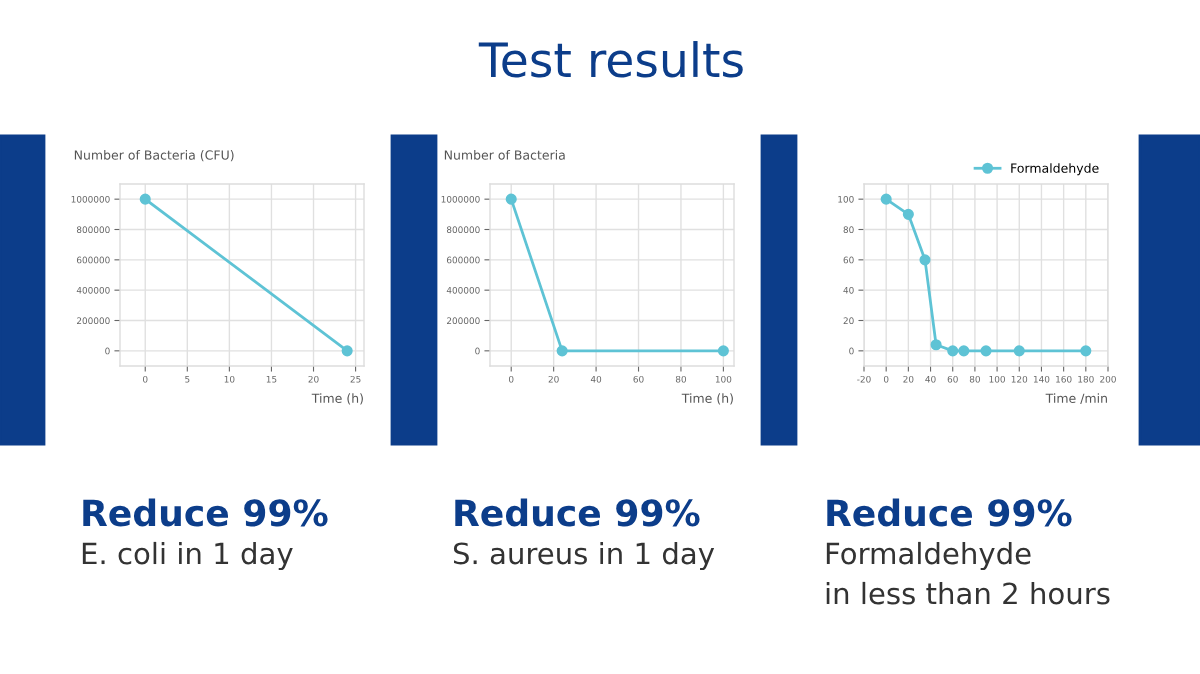  What do you see at coordinates (584, 556) in the screenshot?
I see `text: S. aureus in 1 day` at bounding box center [584, 556].